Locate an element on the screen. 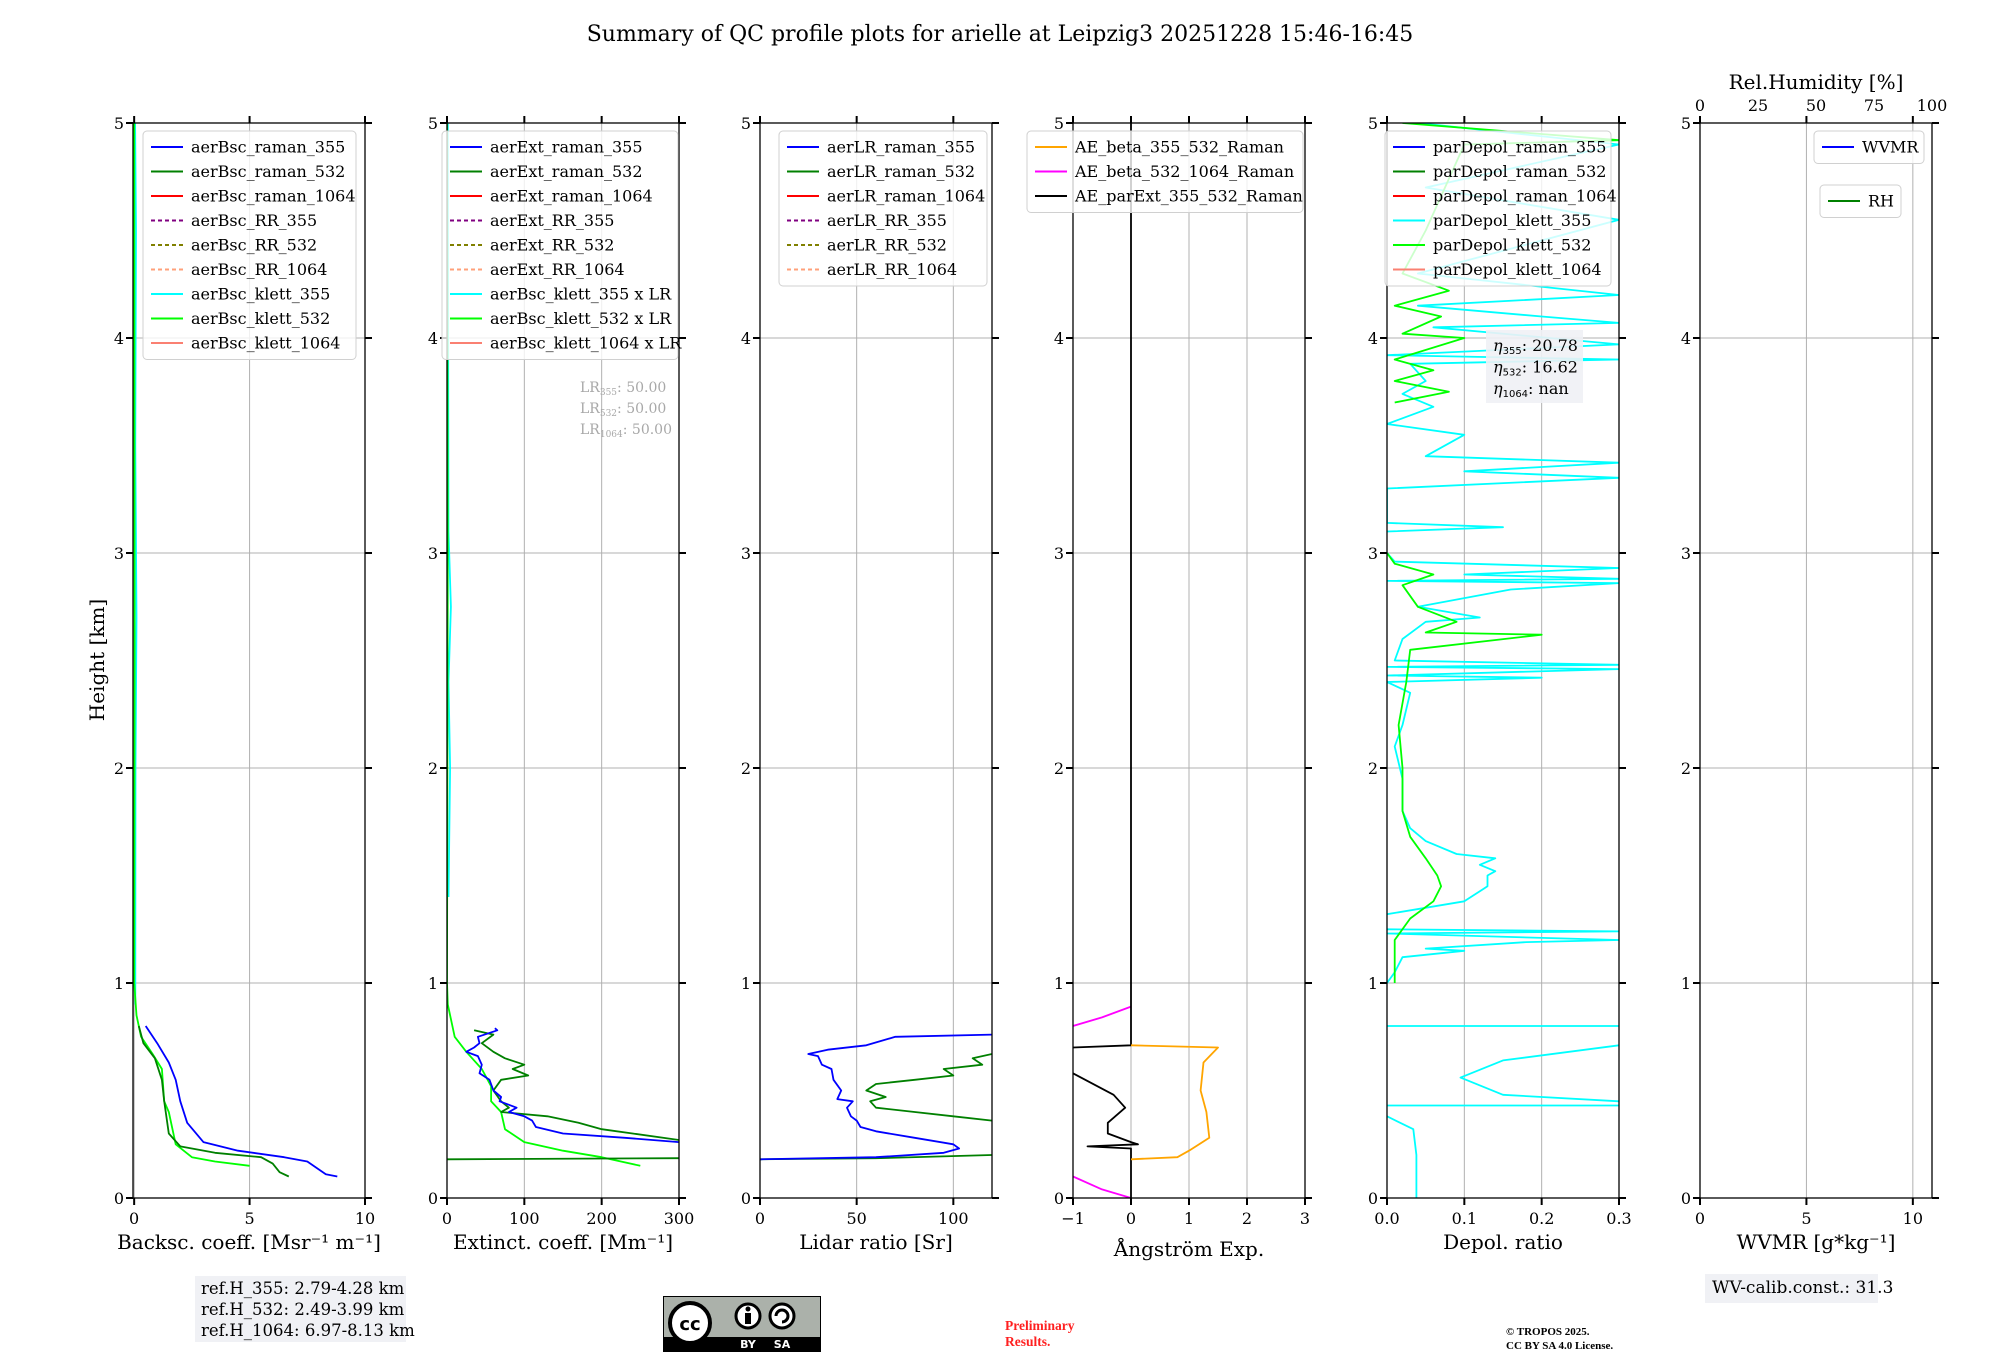 The image size is (2000, 1360). annotation-value: : 16.62 is located at coordinates (1550, 367).